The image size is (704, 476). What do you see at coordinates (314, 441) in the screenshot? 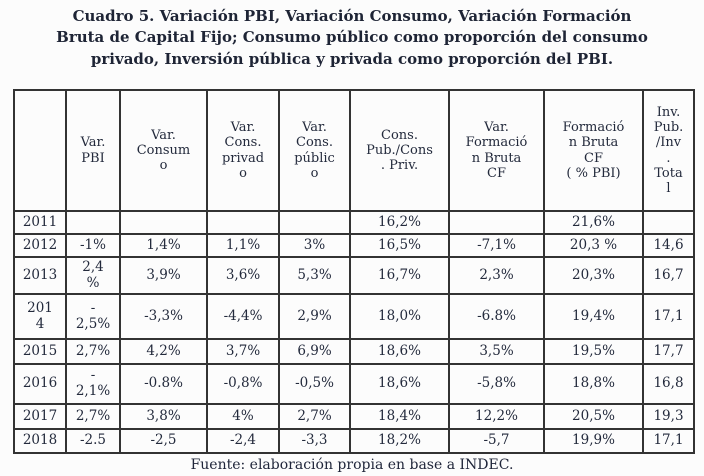
I see `table-cell: -3,3` at bounding box center [314, 441].